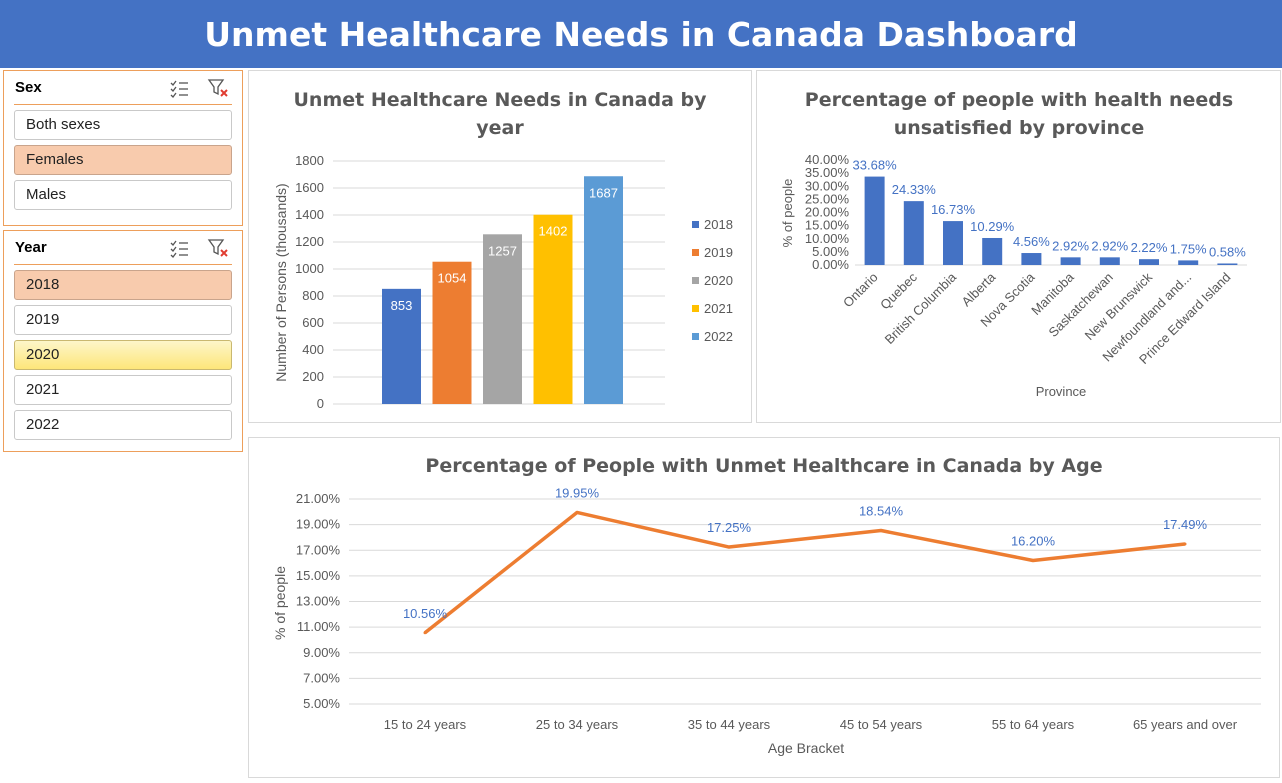 The height and width of the screenshot is (783, 1282). I want to click on y-tick-label: 1800, so click(309, 160).